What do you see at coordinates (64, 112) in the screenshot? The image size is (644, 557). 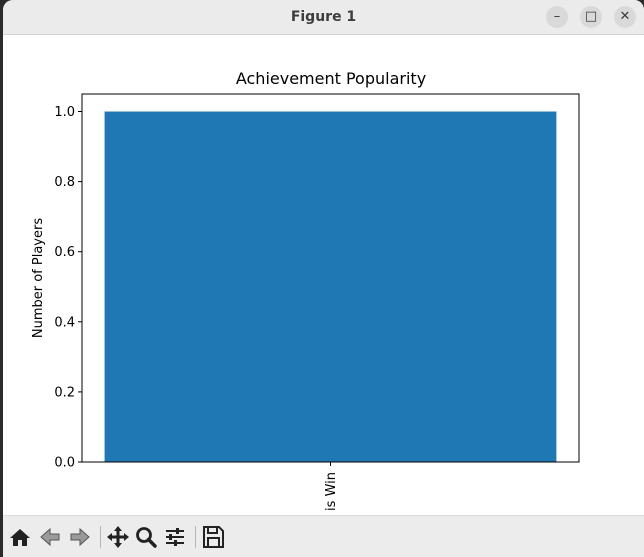 I see `y-tick-label: 1.0` at bounding box center [64, 112].